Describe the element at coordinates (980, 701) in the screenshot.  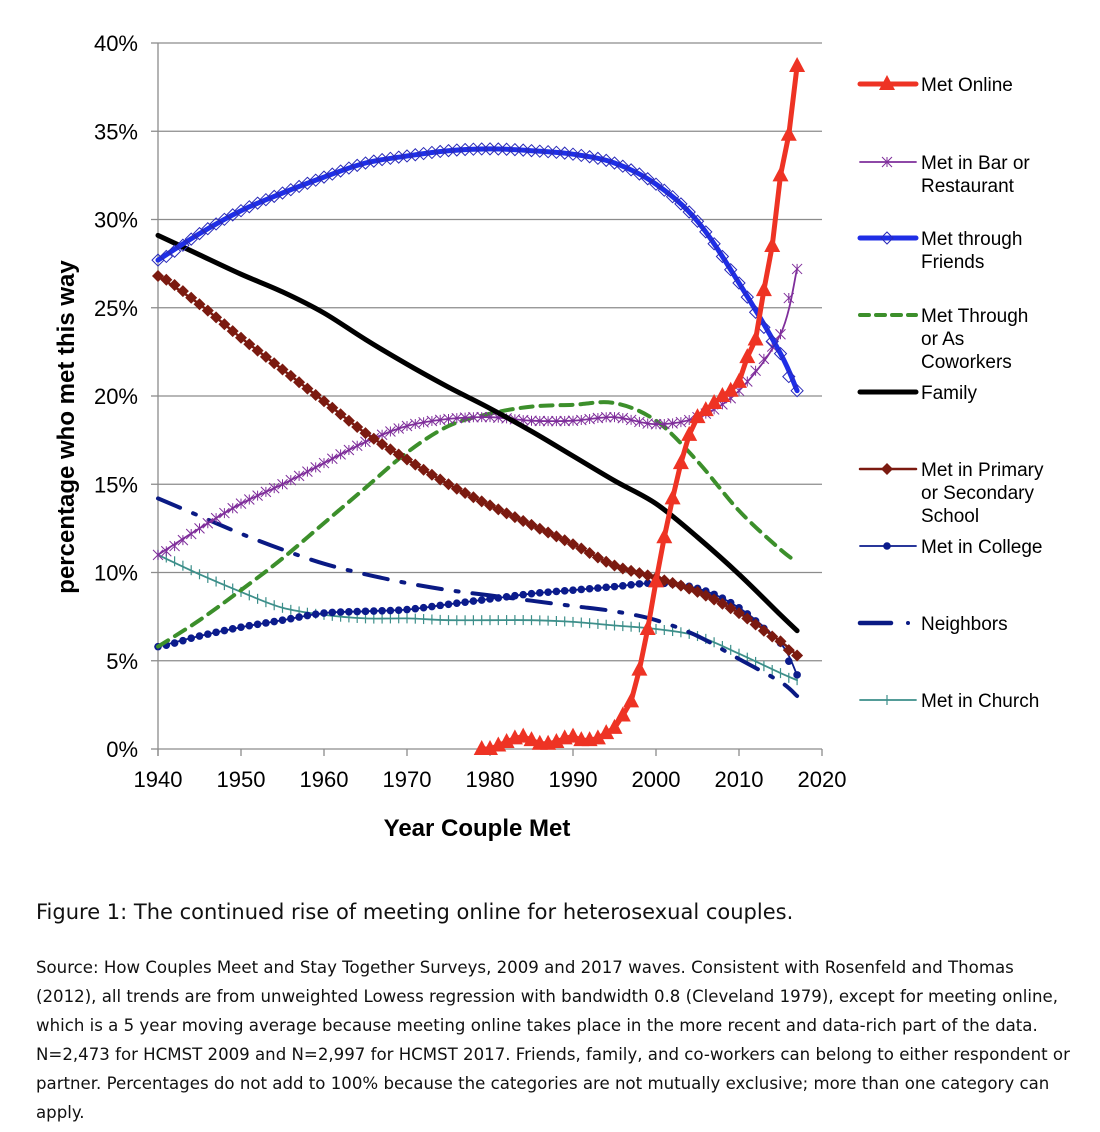
I see `legend-label: Met in Church` at that location.